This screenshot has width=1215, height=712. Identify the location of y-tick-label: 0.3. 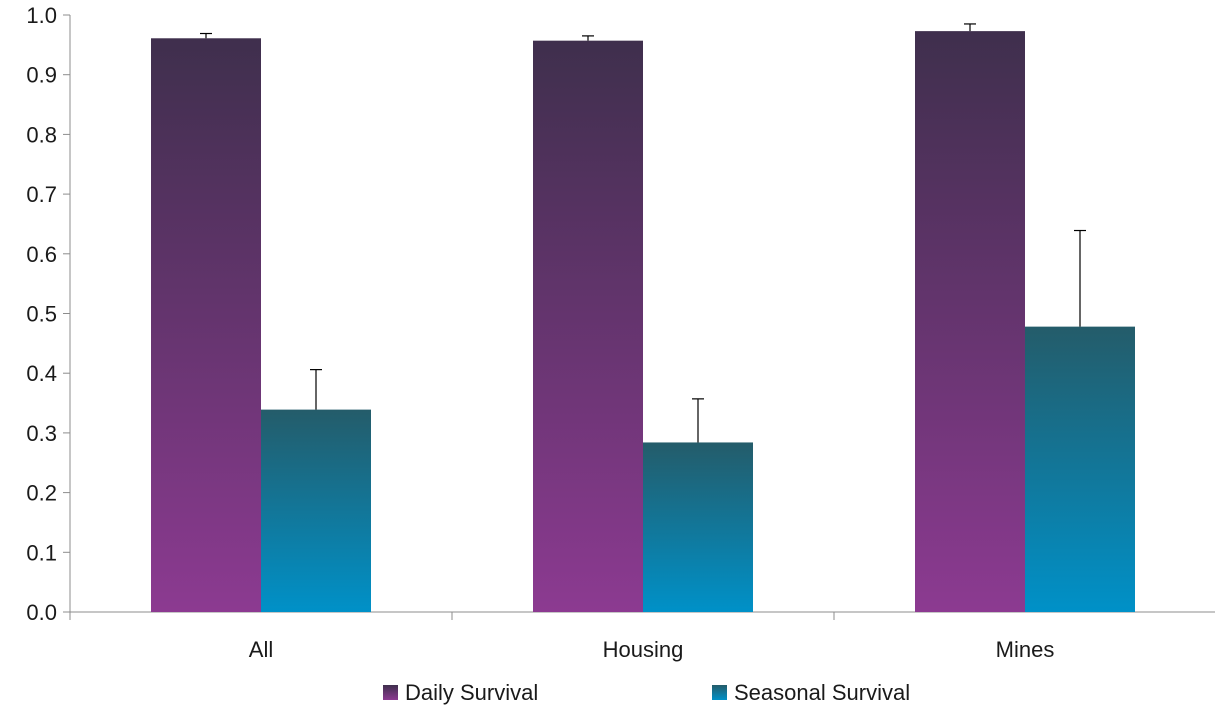
(41, 433).